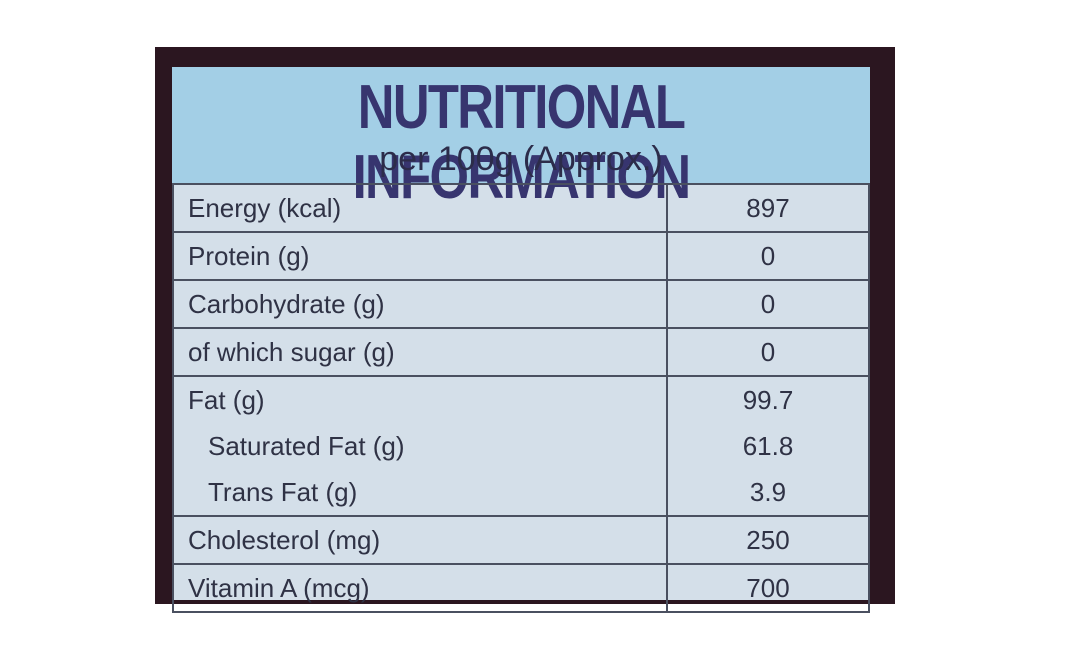 This screenshot has width=1068, height=671. What do you see at coordinates (420, 208) in the screenshot?
I see `nutrient-name: Energy (kcal)` at bounding box center [420, 208].